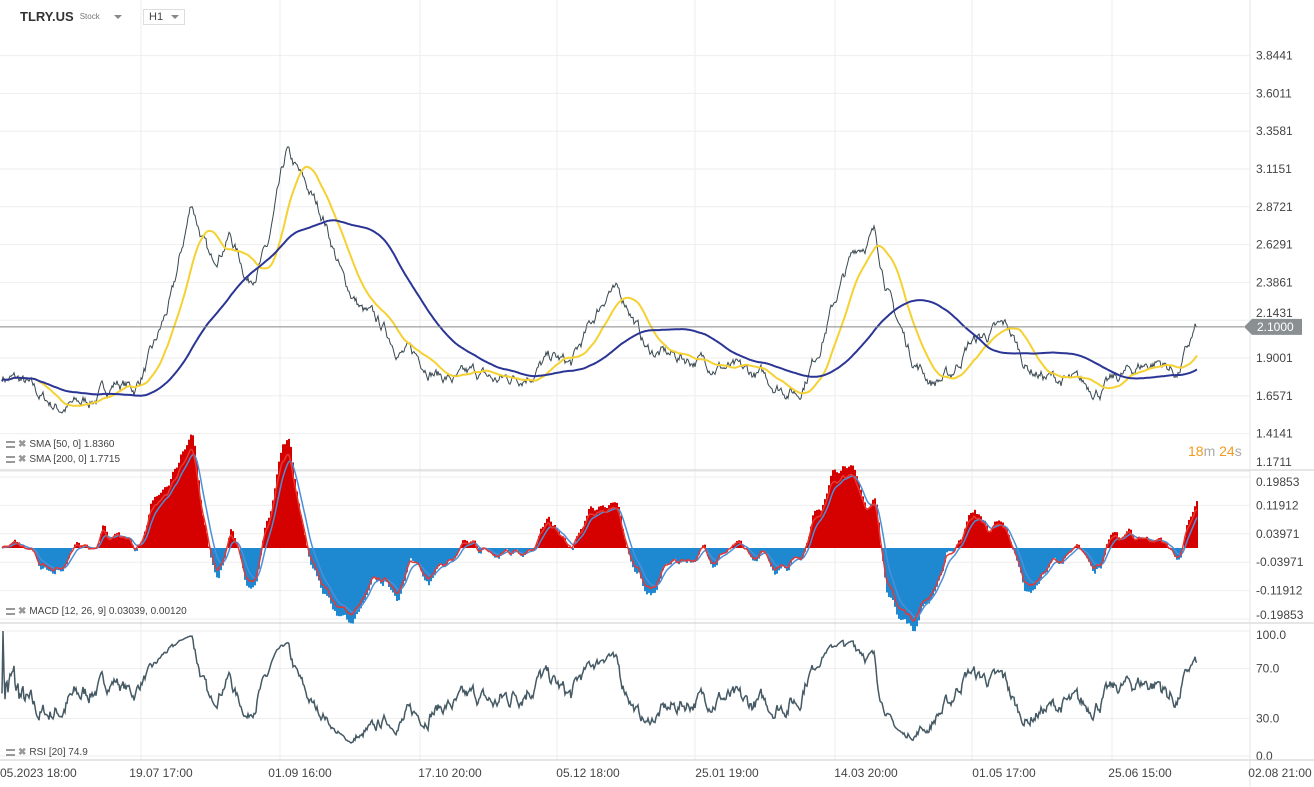  I want to click on chevron-down-icon, so click(117, 16).